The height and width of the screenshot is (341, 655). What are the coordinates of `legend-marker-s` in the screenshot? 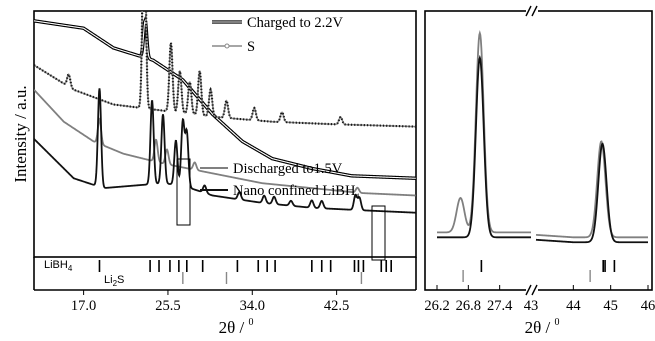 It's located at (227, 46).